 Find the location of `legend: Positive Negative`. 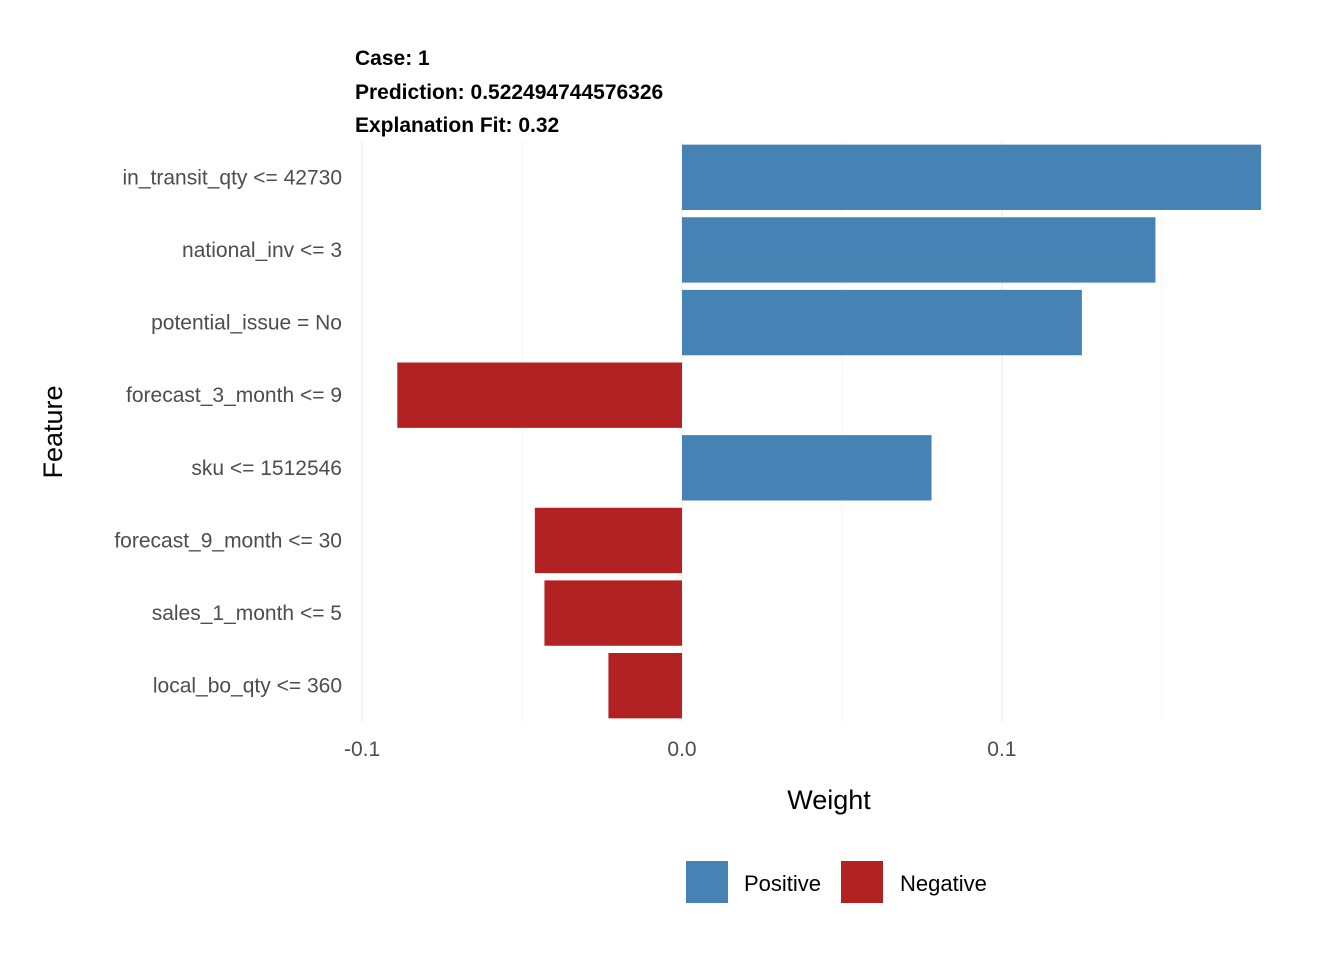

legend: Positive Negative is located at coordinates (836, 882).